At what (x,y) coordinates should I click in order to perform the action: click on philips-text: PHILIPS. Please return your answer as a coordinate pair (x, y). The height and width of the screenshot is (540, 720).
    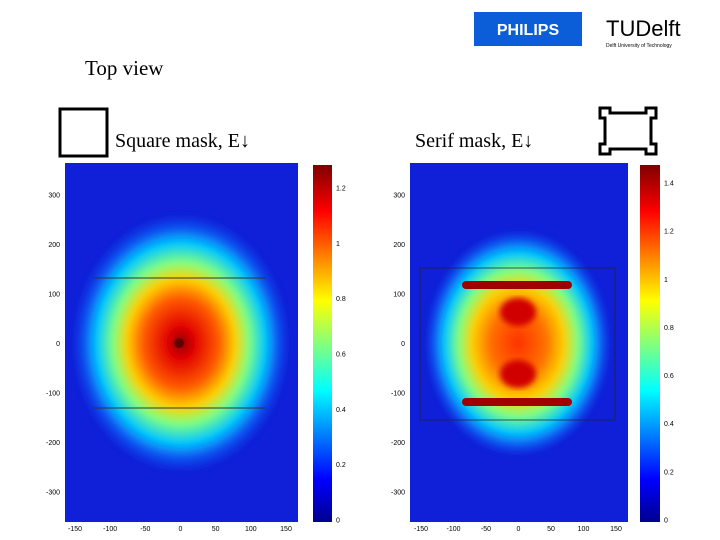
    Looking at the image, I should click on (528, 30).